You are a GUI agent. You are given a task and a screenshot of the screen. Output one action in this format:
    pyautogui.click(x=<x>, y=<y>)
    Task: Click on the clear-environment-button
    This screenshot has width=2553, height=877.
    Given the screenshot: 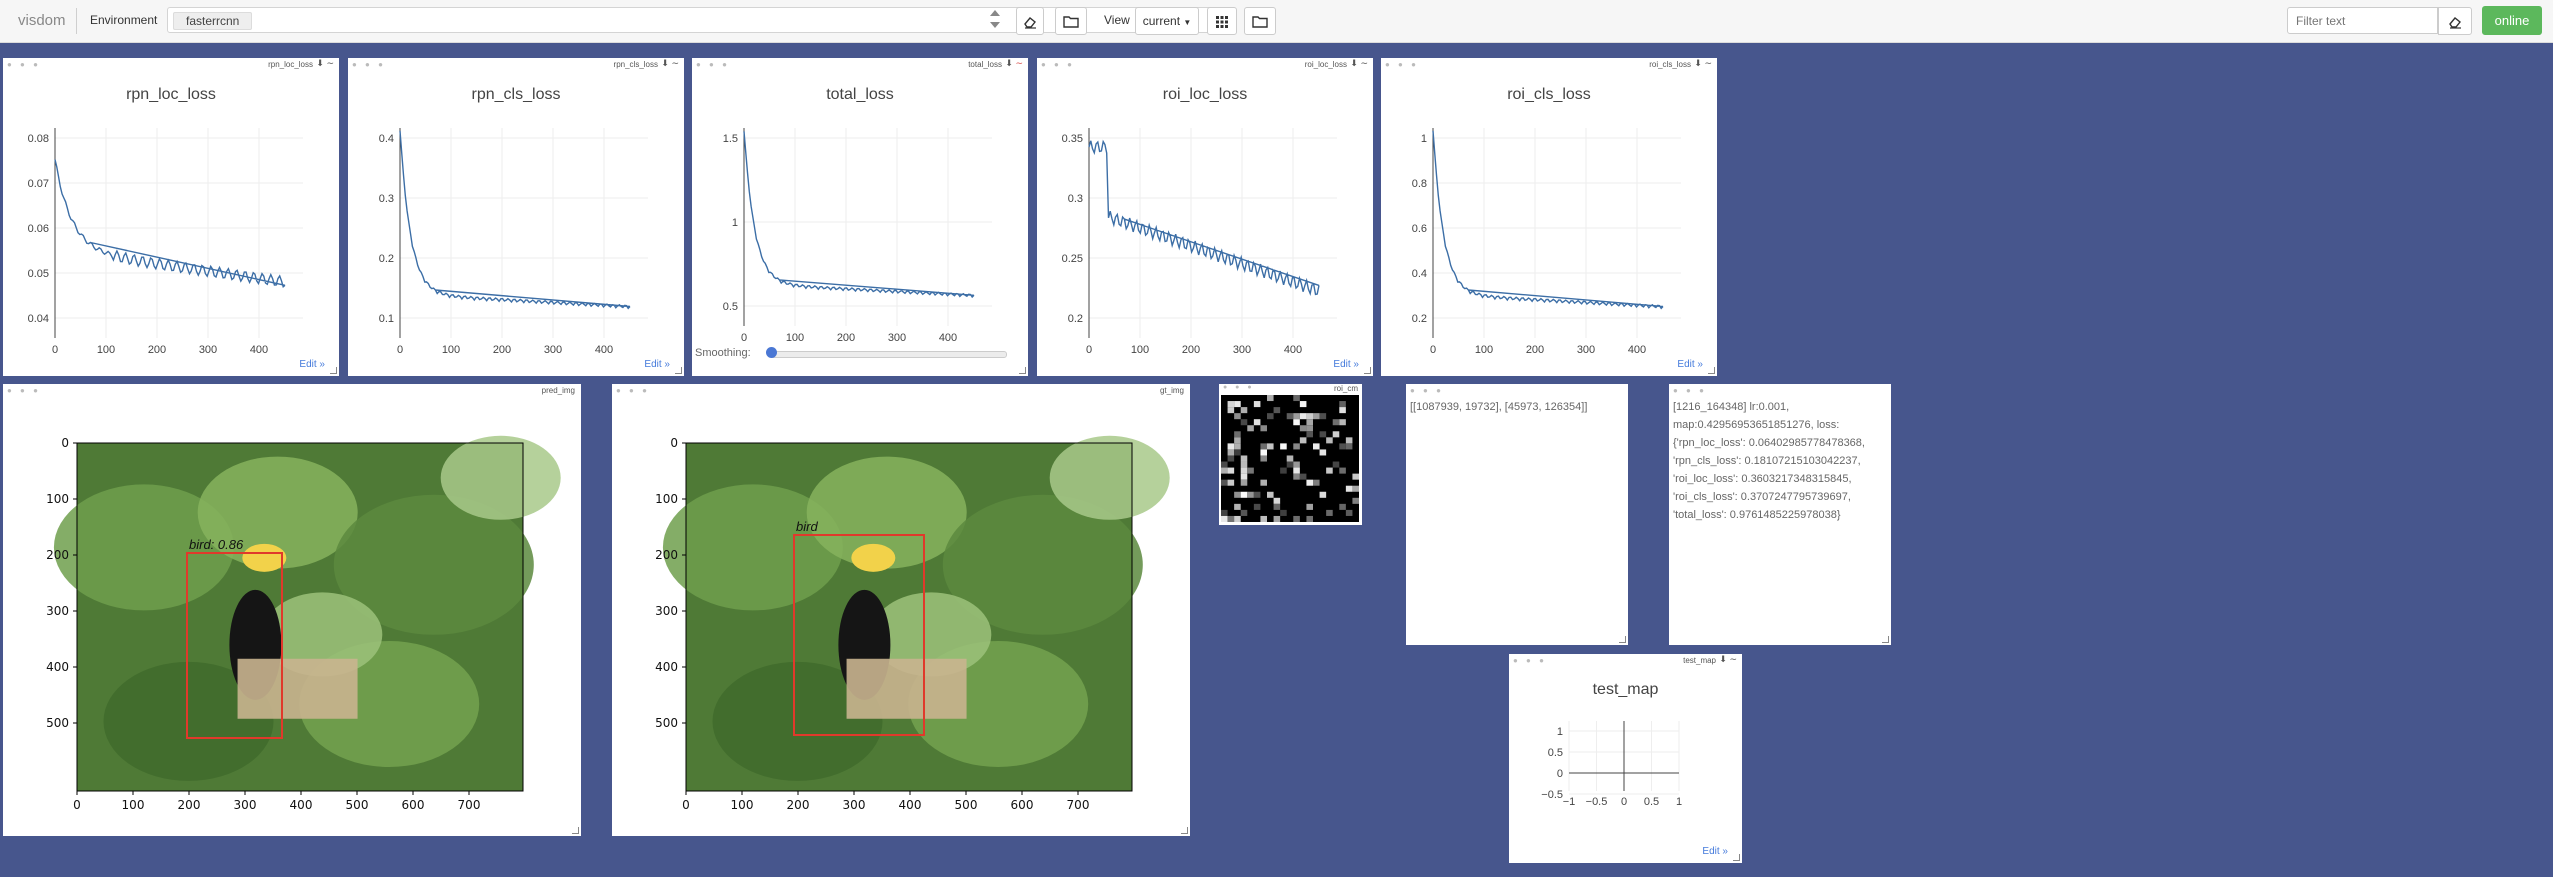 What is the action you would take?
    pyautogui.click(x=1030, y=21)
    